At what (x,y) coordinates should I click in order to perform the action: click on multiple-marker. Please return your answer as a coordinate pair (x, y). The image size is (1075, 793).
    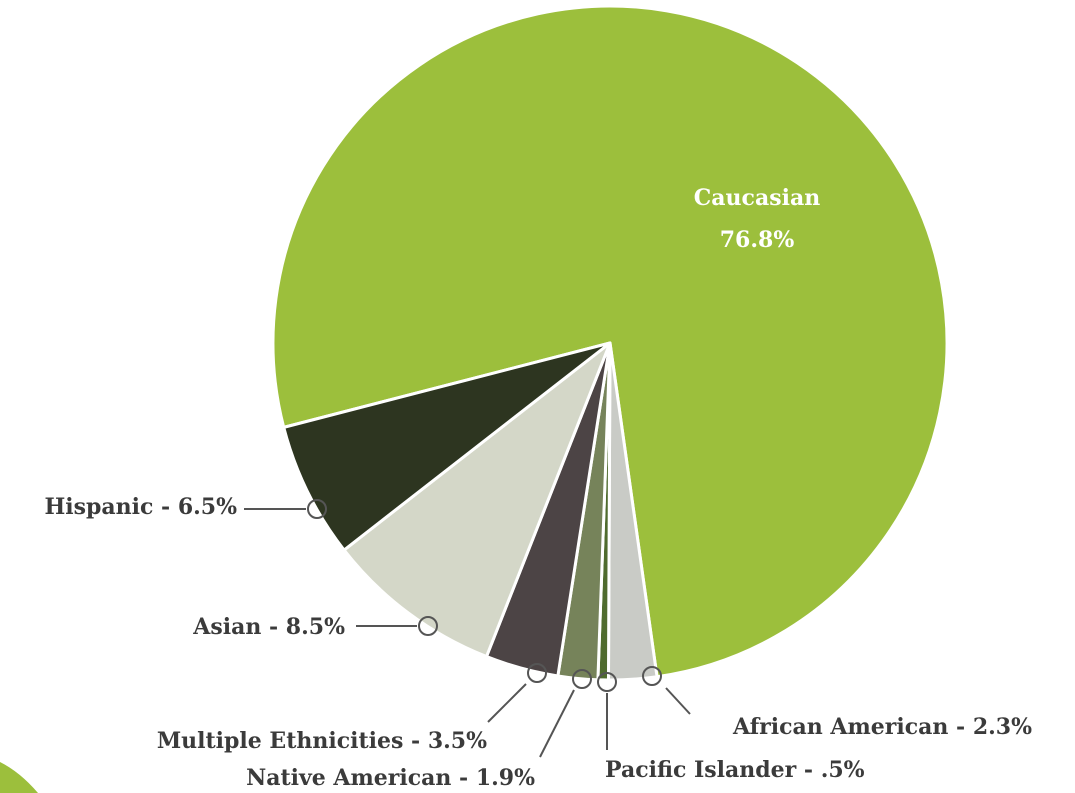
    Looking at the image, I should click on (537, 673).